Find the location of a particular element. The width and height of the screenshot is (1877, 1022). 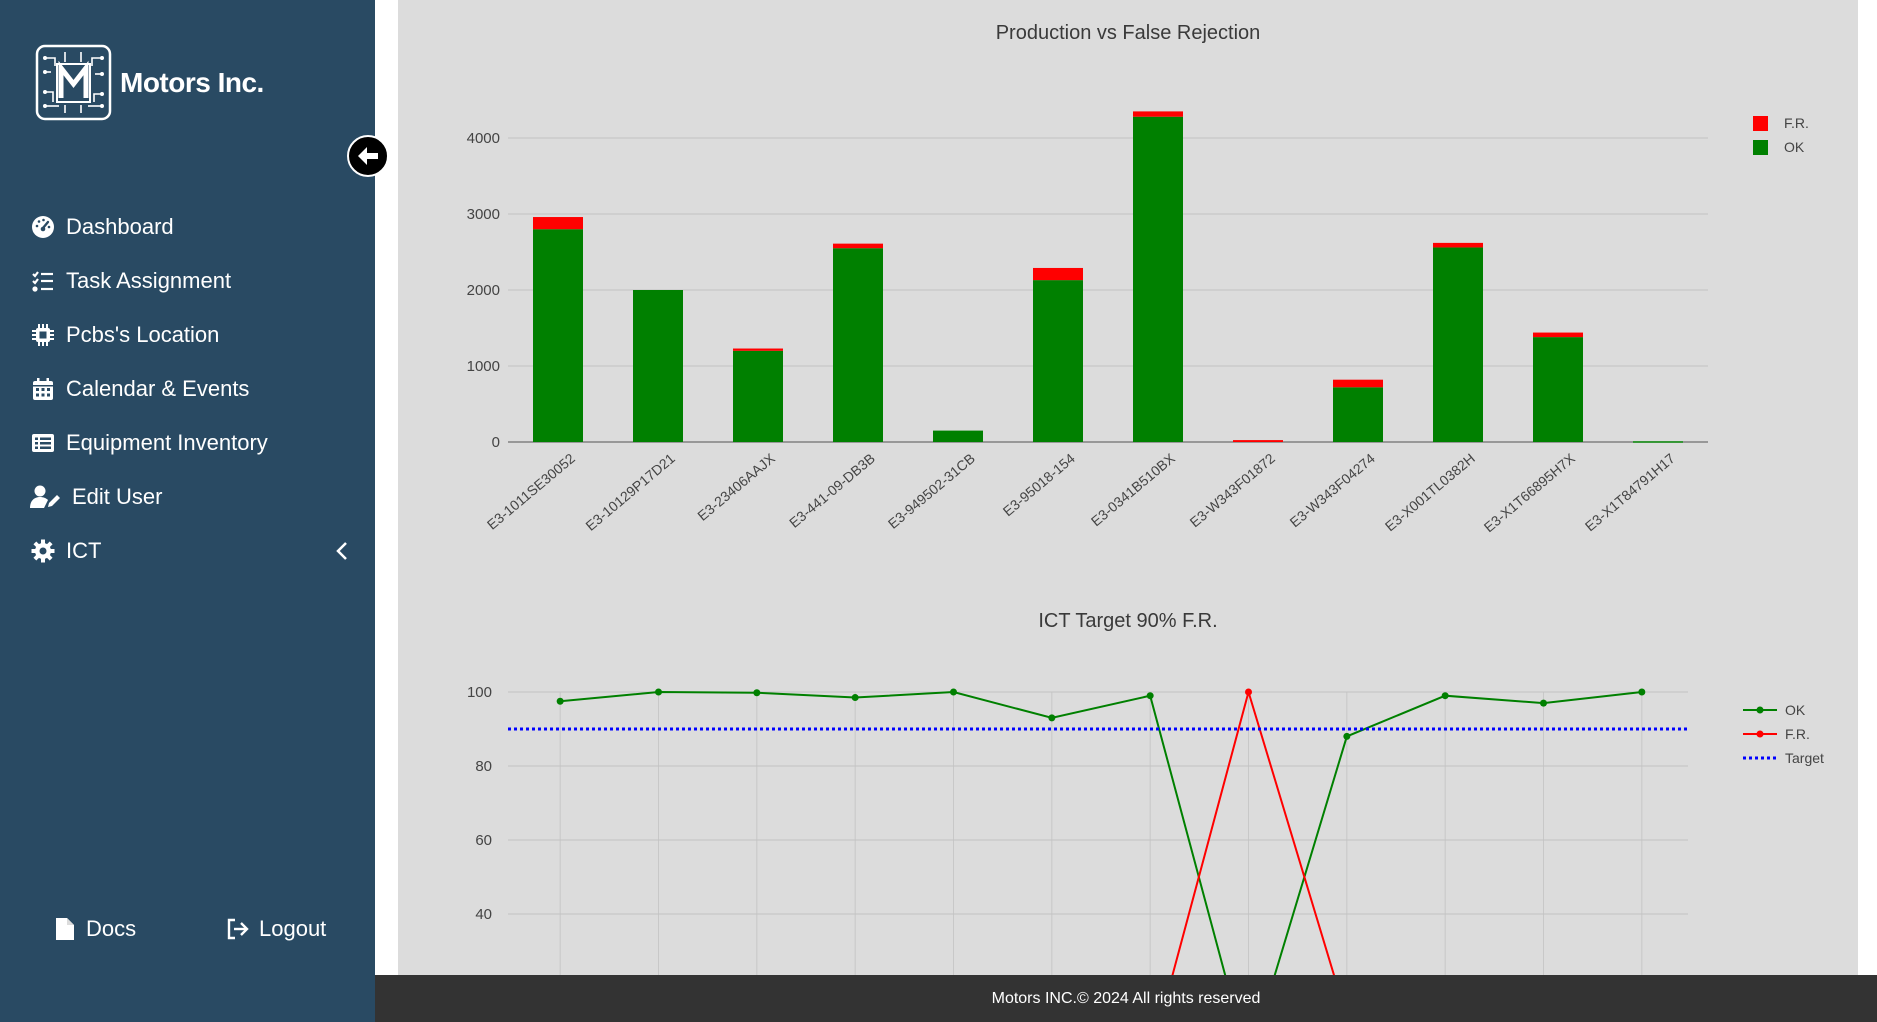

calendar-icon is located at coordinates (43, 389).